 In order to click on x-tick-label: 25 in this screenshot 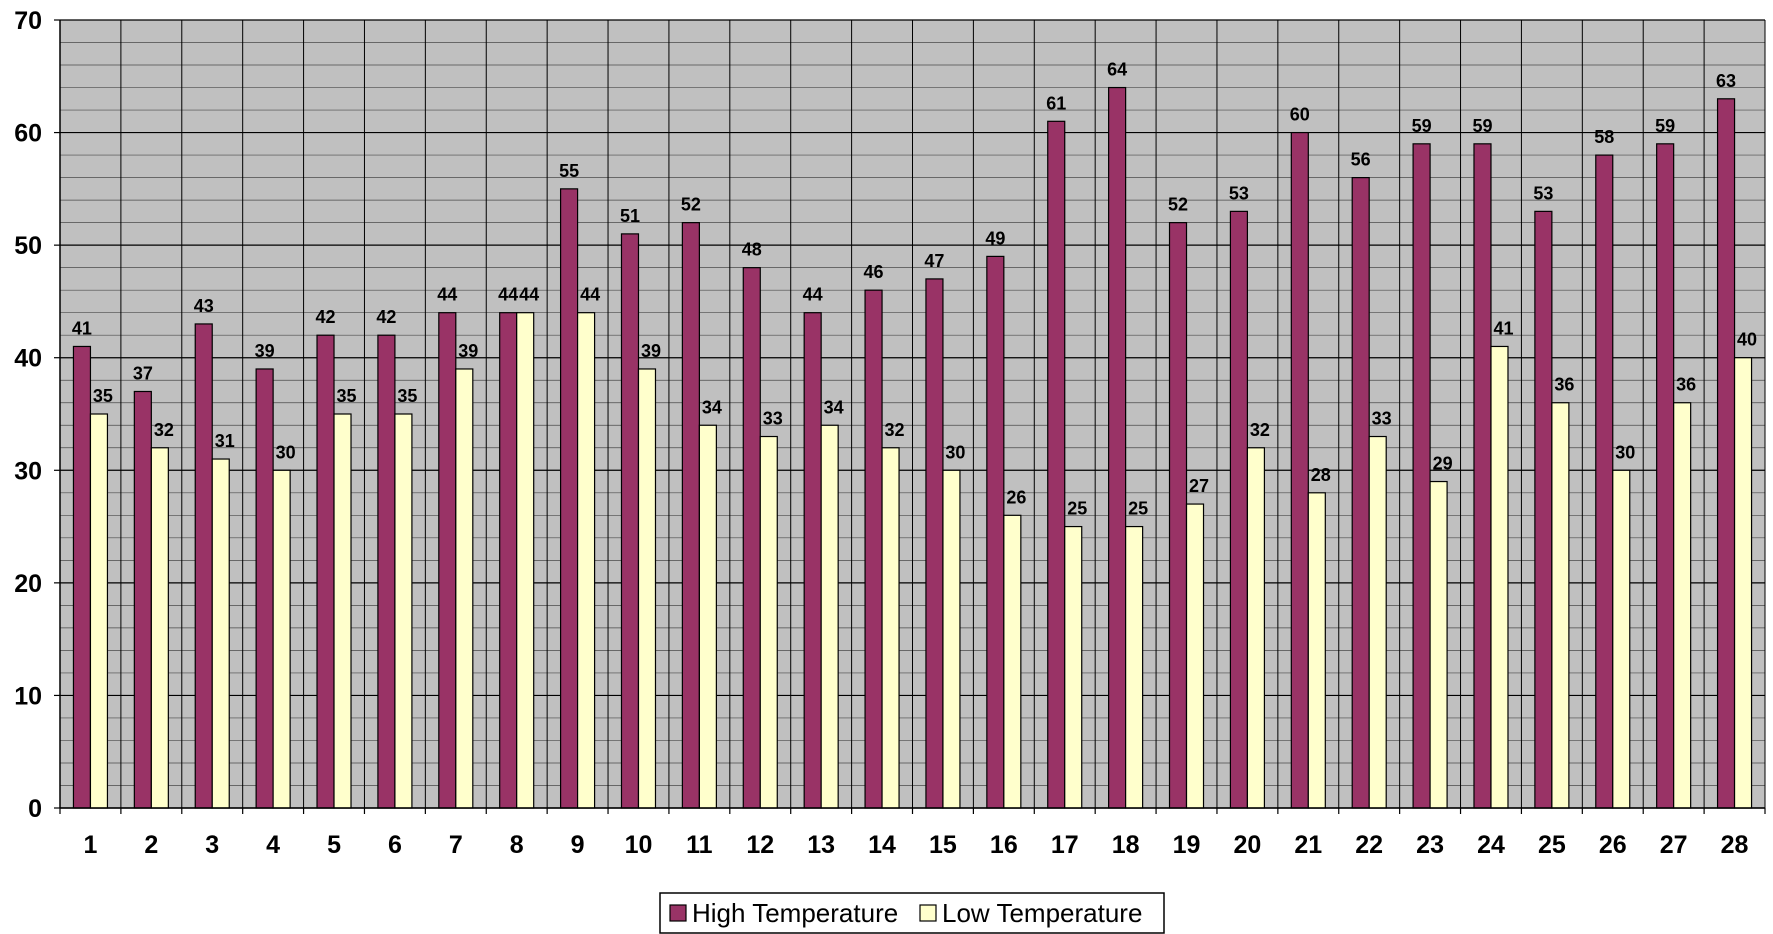, I will do `click(1552, 845)`.